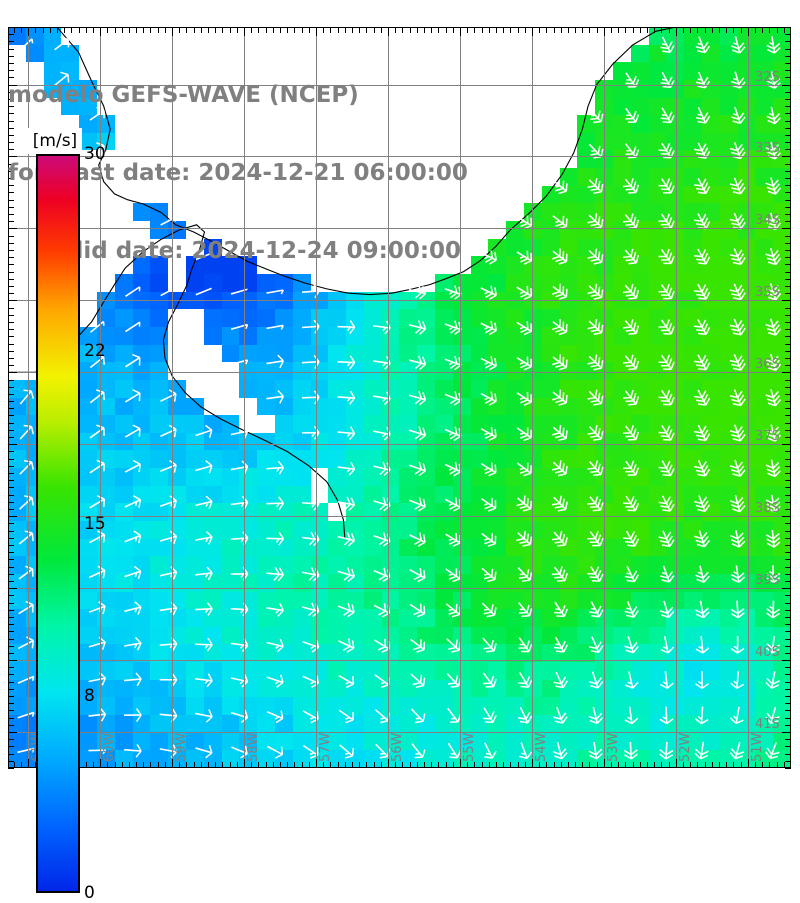  I want to click on lat-label-34S: 34S, so click(767, 221).